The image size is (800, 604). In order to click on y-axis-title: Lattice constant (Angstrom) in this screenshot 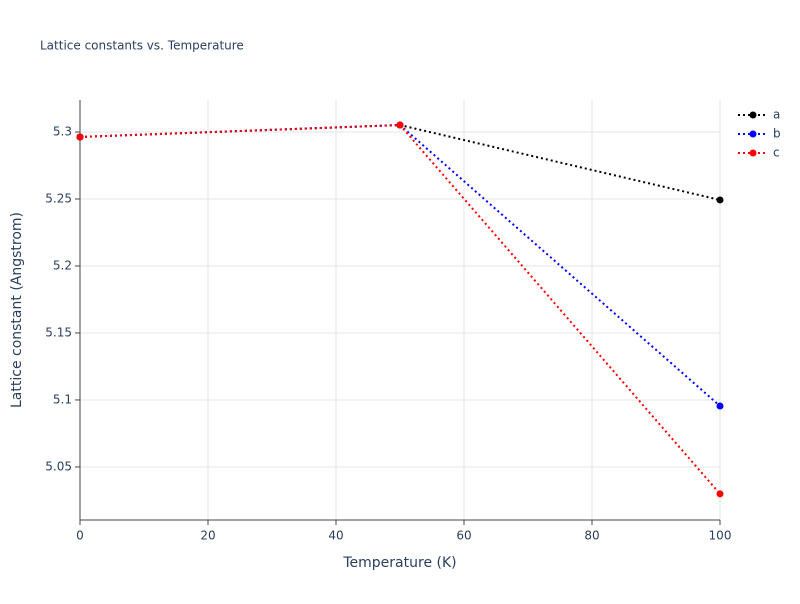, I will do `click(17, 310)`.